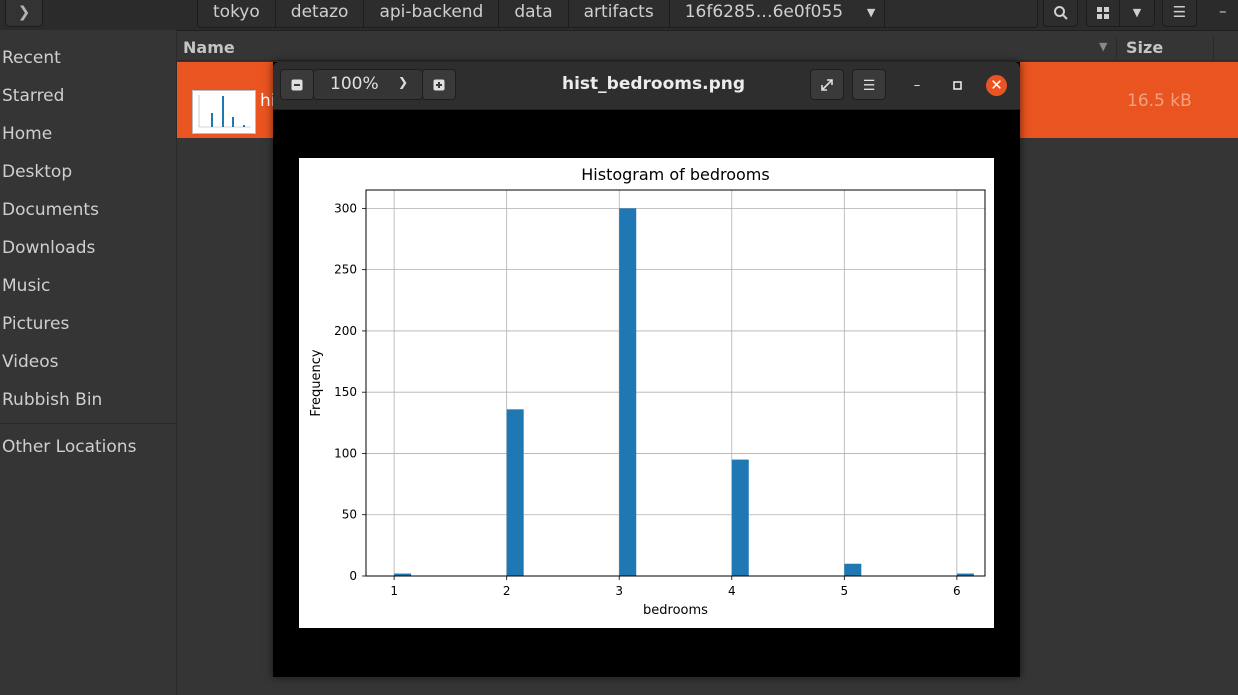 This screenshot has height=695, width=1238. I want to click on x-tick-label: 4, so click(732, 591).